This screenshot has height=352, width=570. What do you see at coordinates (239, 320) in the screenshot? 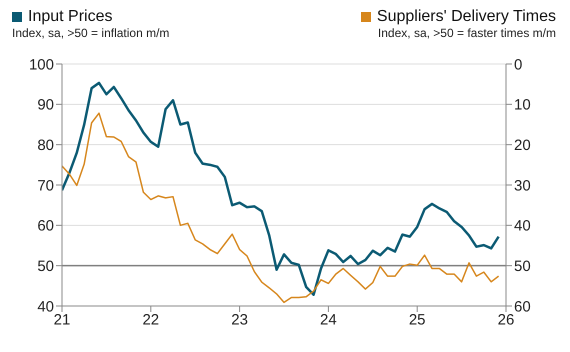
I see `x-tick-label: 23` at bounding box center [239, 320].